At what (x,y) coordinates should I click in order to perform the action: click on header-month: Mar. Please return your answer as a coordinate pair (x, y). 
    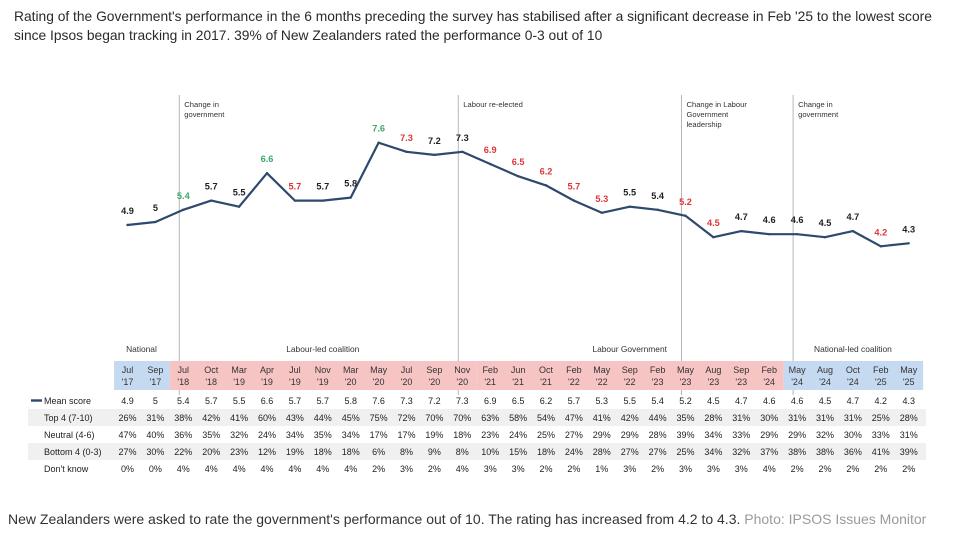
    Looking at the image, I should click on (239, 370).